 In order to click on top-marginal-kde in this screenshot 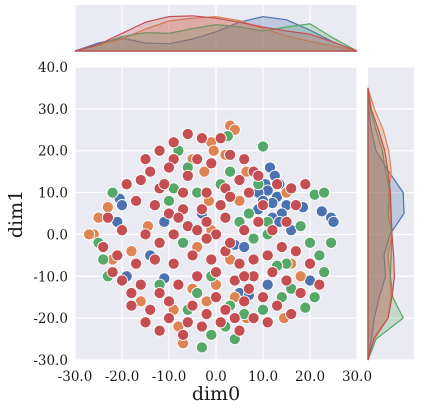, I will do `click(216, 33)`.